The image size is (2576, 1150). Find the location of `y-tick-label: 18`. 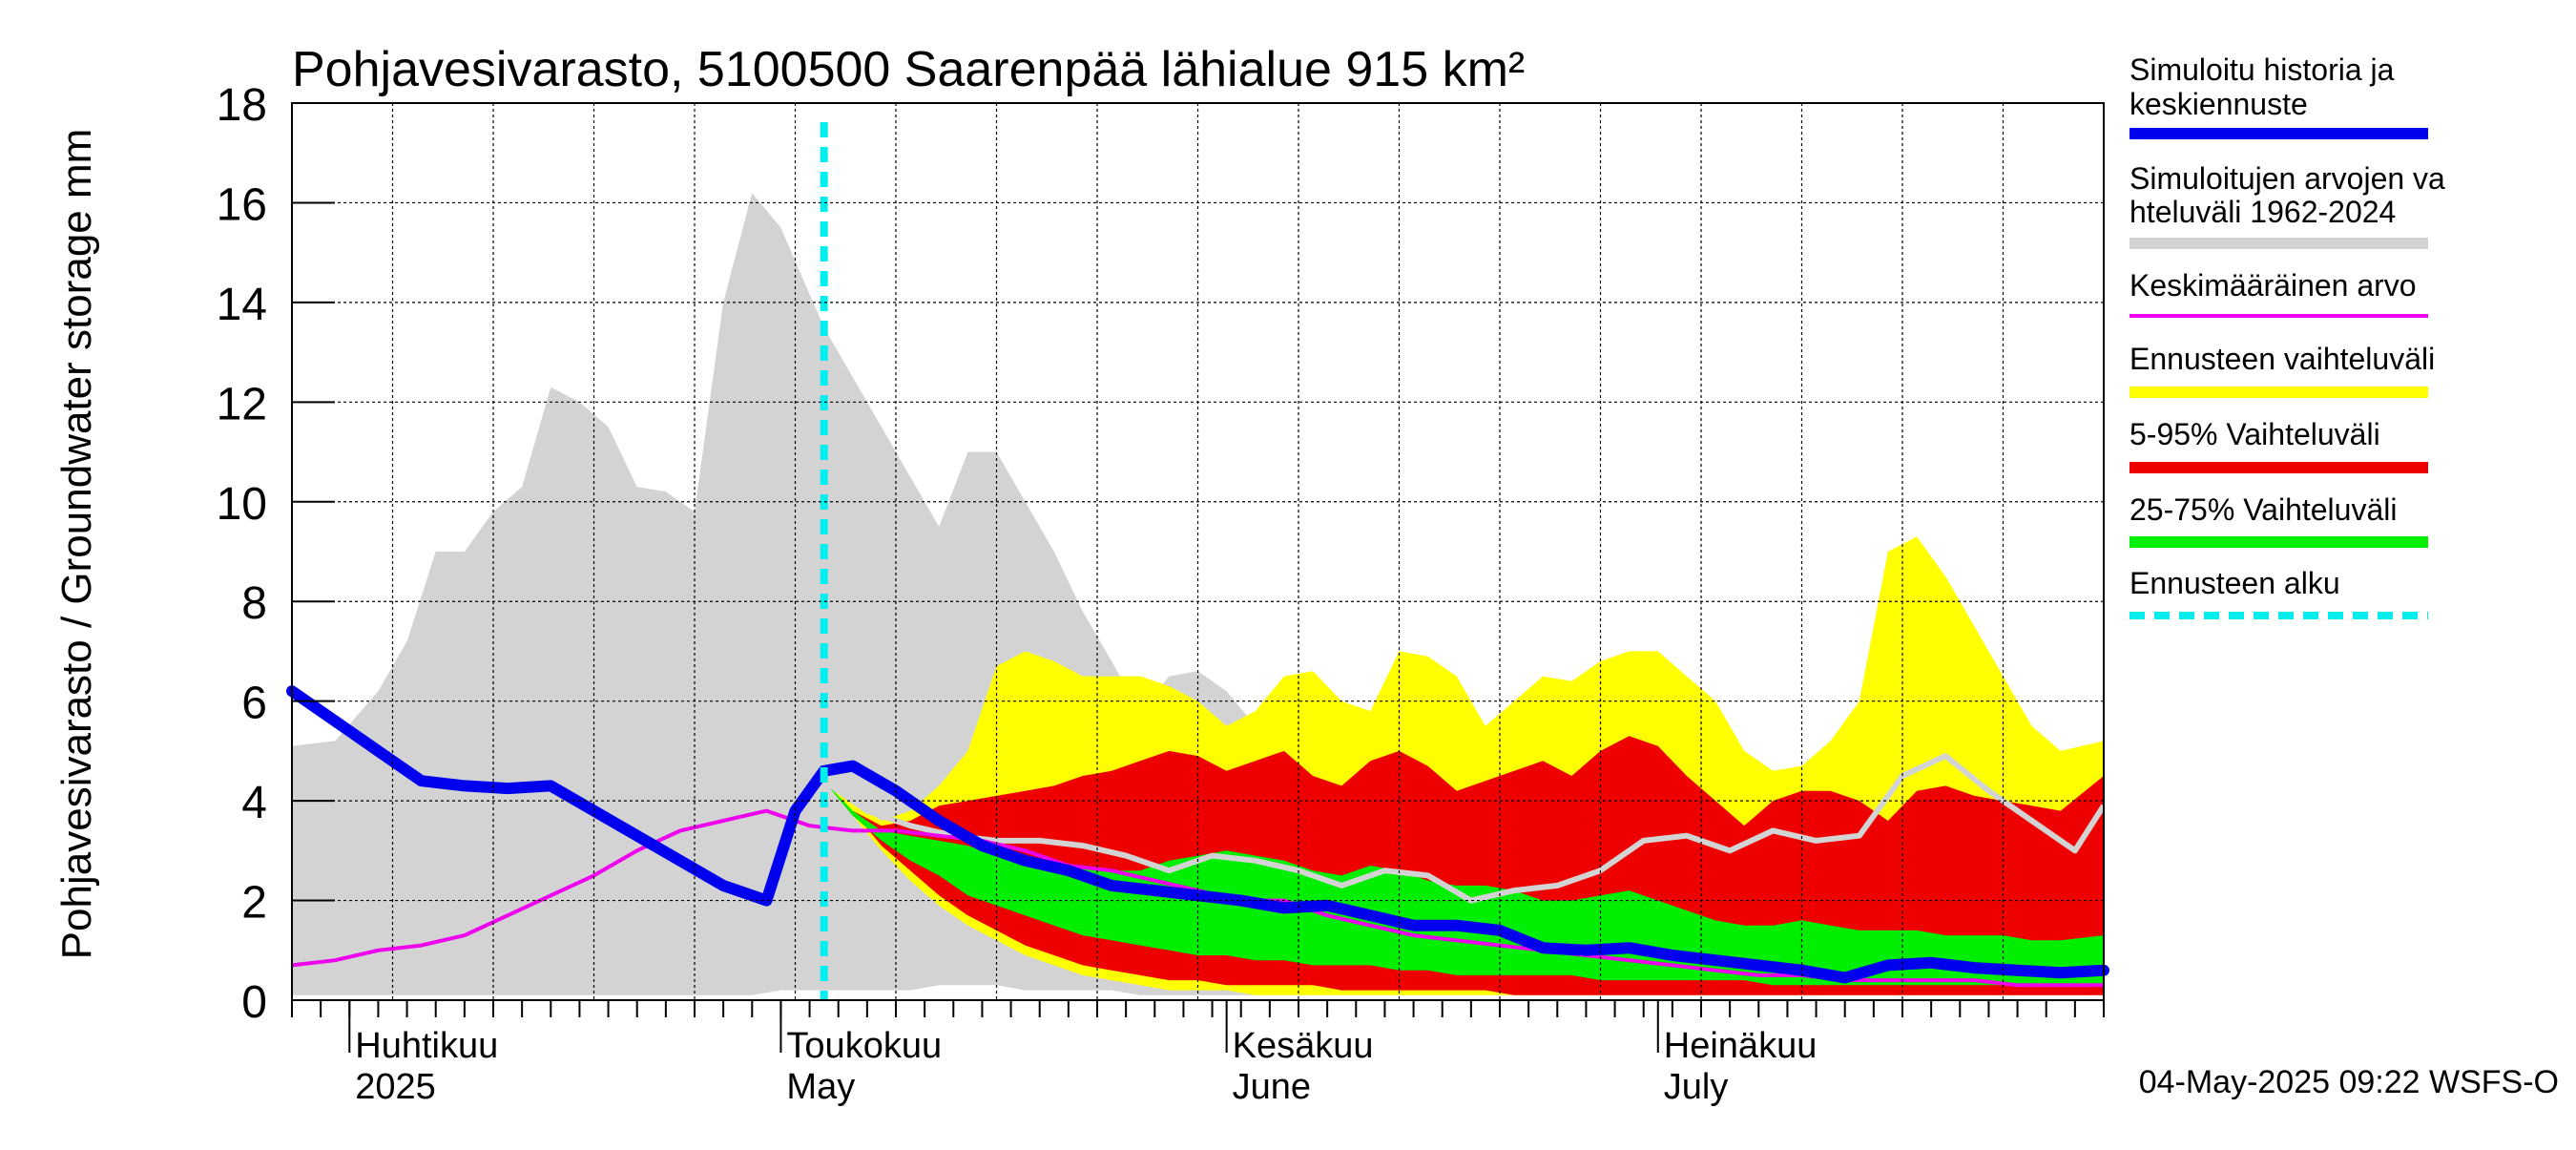

y-tick-label: 18 is located at coordinates (242, 105).